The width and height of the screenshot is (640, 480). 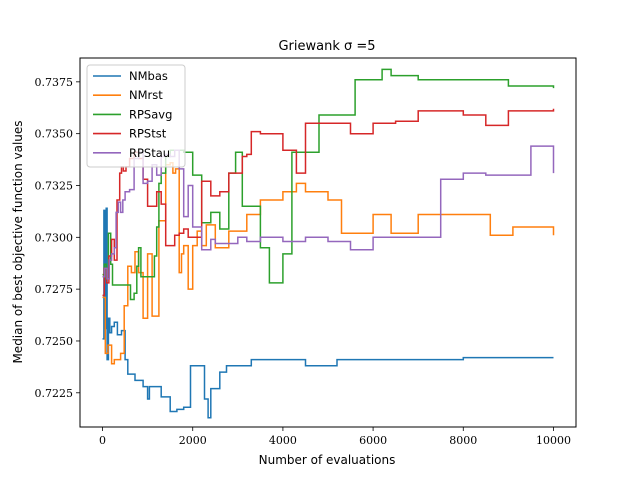 What do you see at coordinates (327, 460) in the screenshot?
I see `x-axis-label: Number of evaluations` at bounding box center [327, 460].